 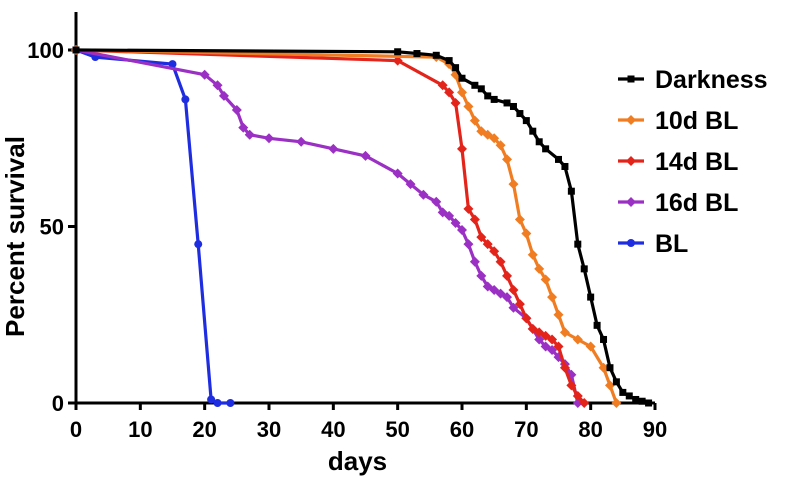 What do you see at coordinates (45, 50) in the screenshot?
I see `y-tick-label: 100` at bounding box center [45, 50].